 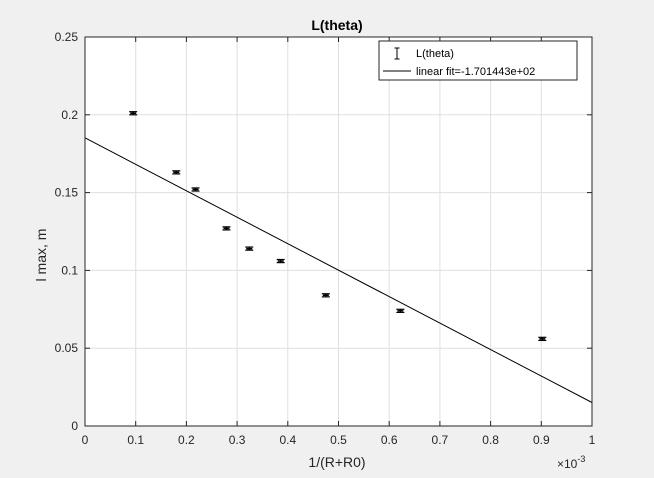 What do you see at coordinates (186, 440) in the screenshot?
I see `x-tick-label: 0.2` at bounding box center [186, 440].